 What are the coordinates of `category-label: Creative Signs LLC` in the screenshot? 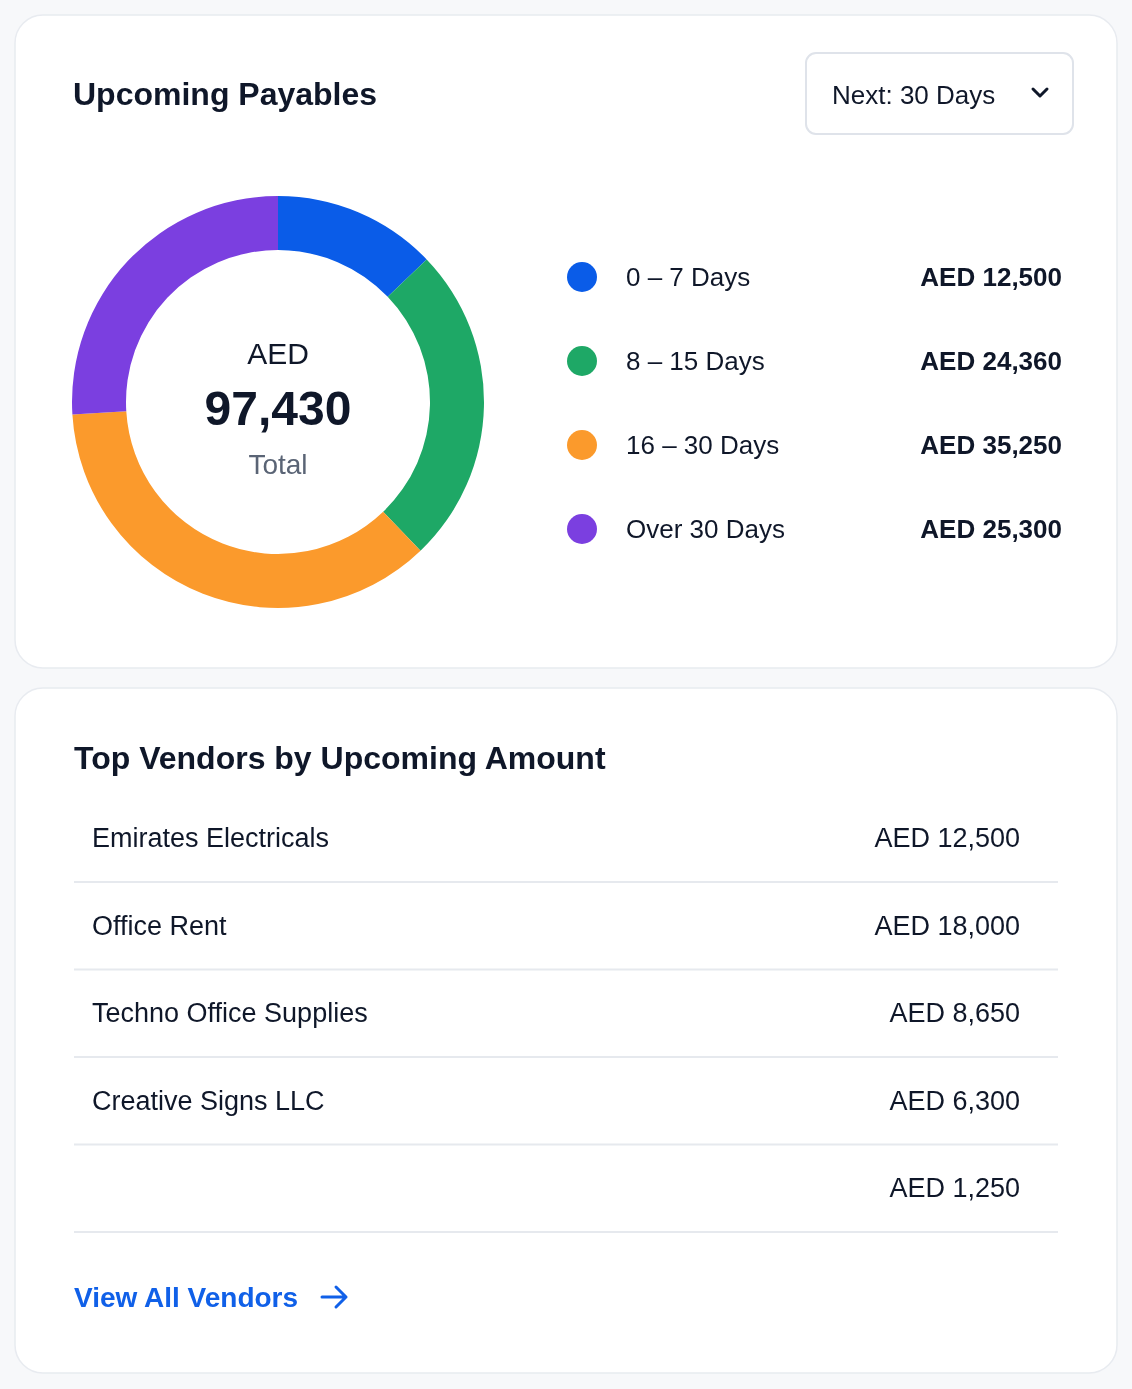 It's located at (208, 1100).